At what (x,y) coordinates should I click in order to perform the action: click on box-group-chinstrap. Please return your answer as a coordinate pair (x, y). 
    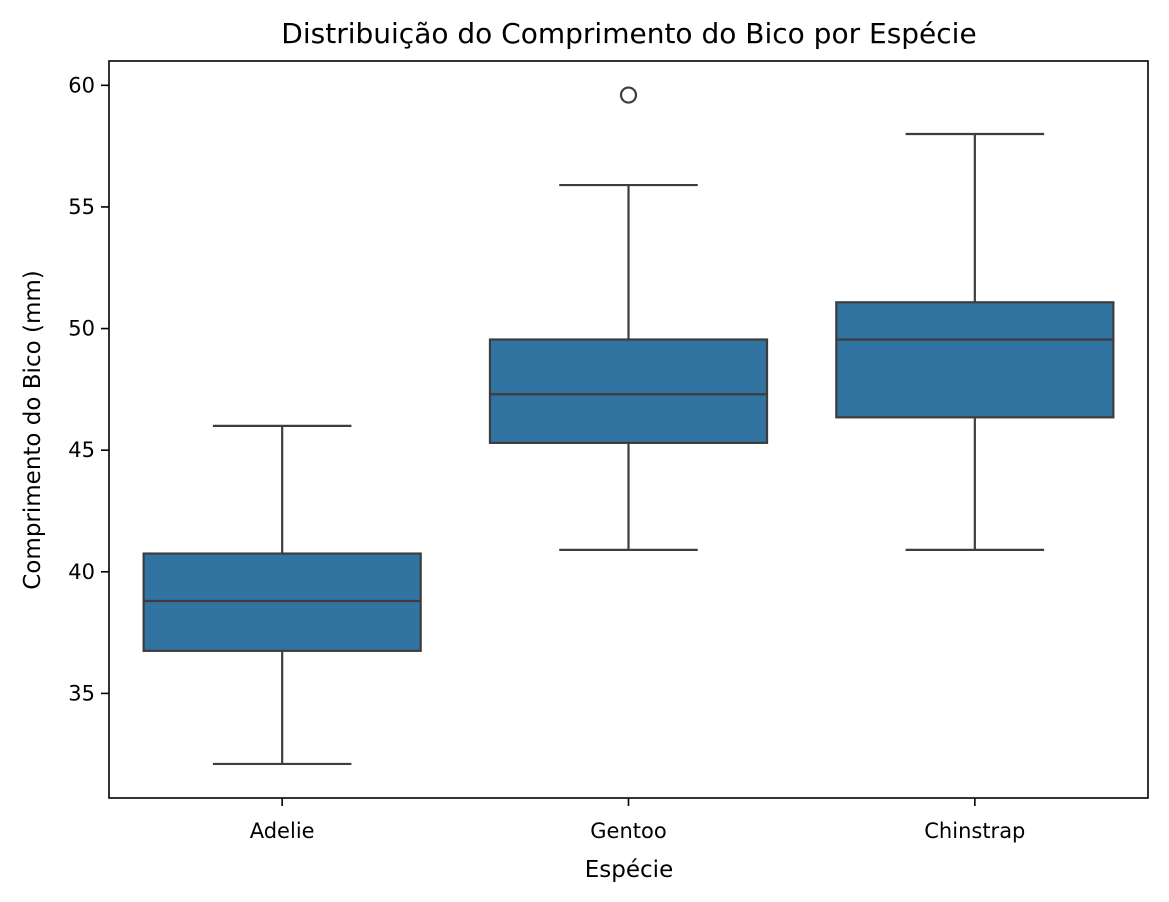
    Looking at the image, I should click on (975, 342).